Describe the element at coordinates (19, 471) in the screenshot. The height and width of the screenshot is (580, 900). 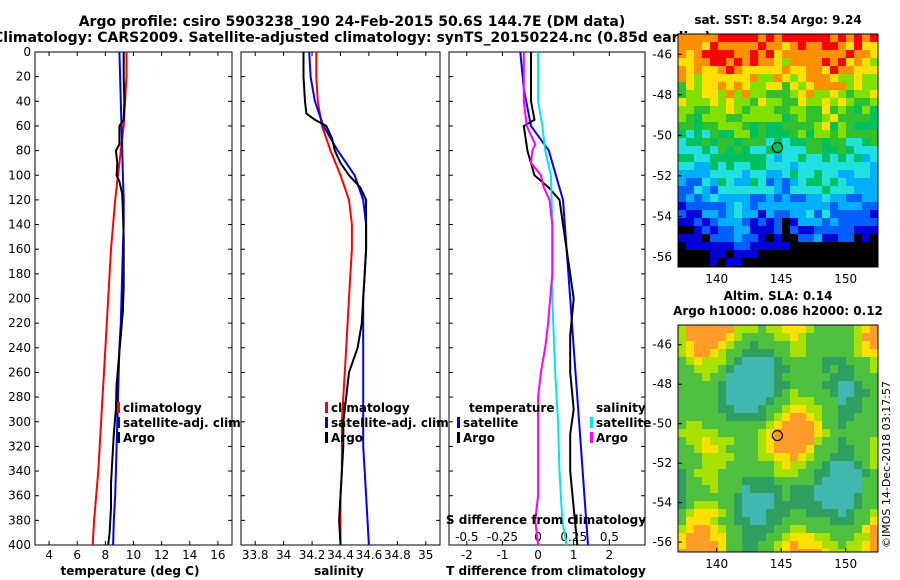
I see `ytick-label: 340` at that location.